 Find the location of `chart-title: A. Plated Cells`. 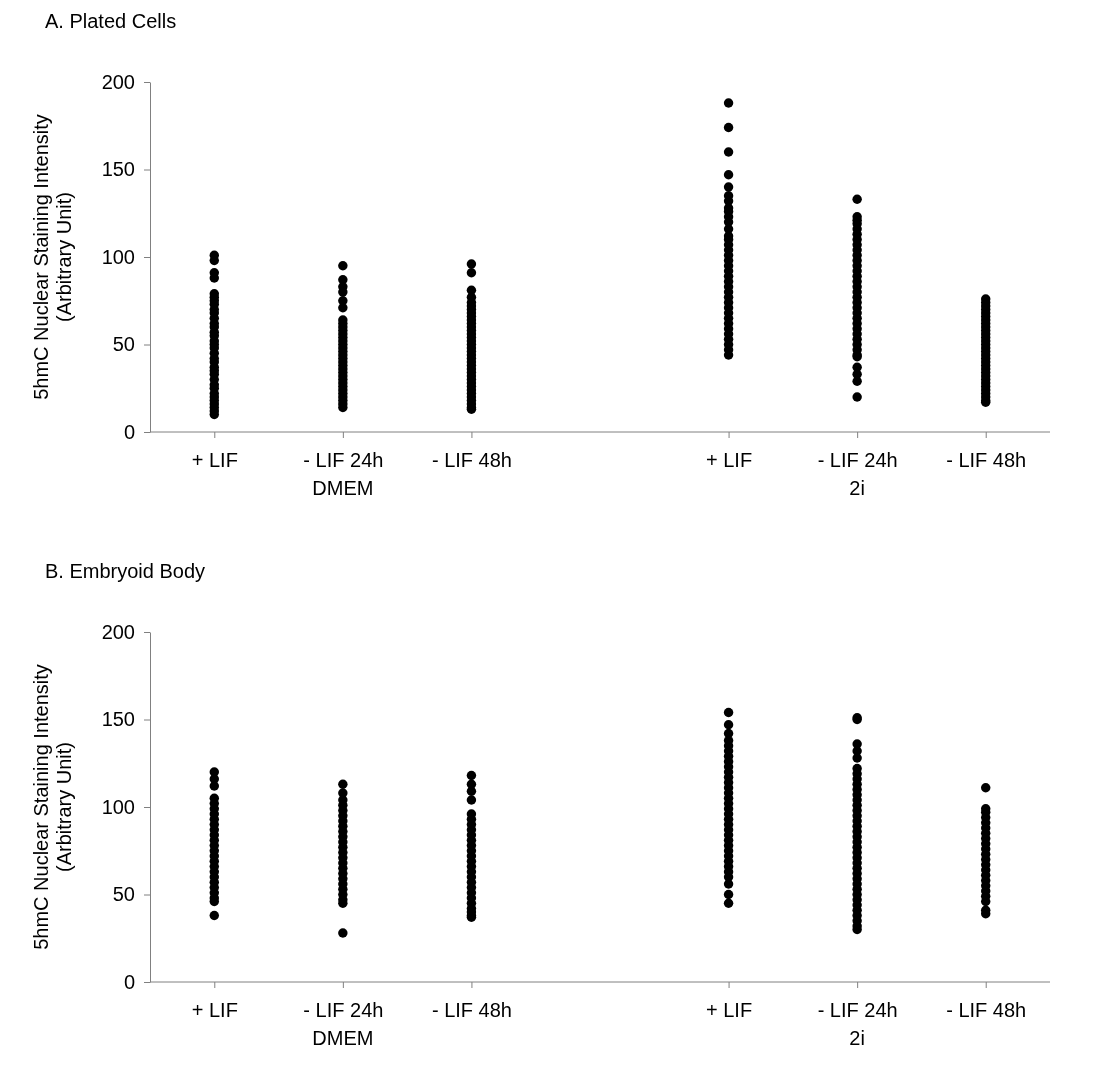

chart-title: A. Plated Cells is located at coordinates (111, 21).